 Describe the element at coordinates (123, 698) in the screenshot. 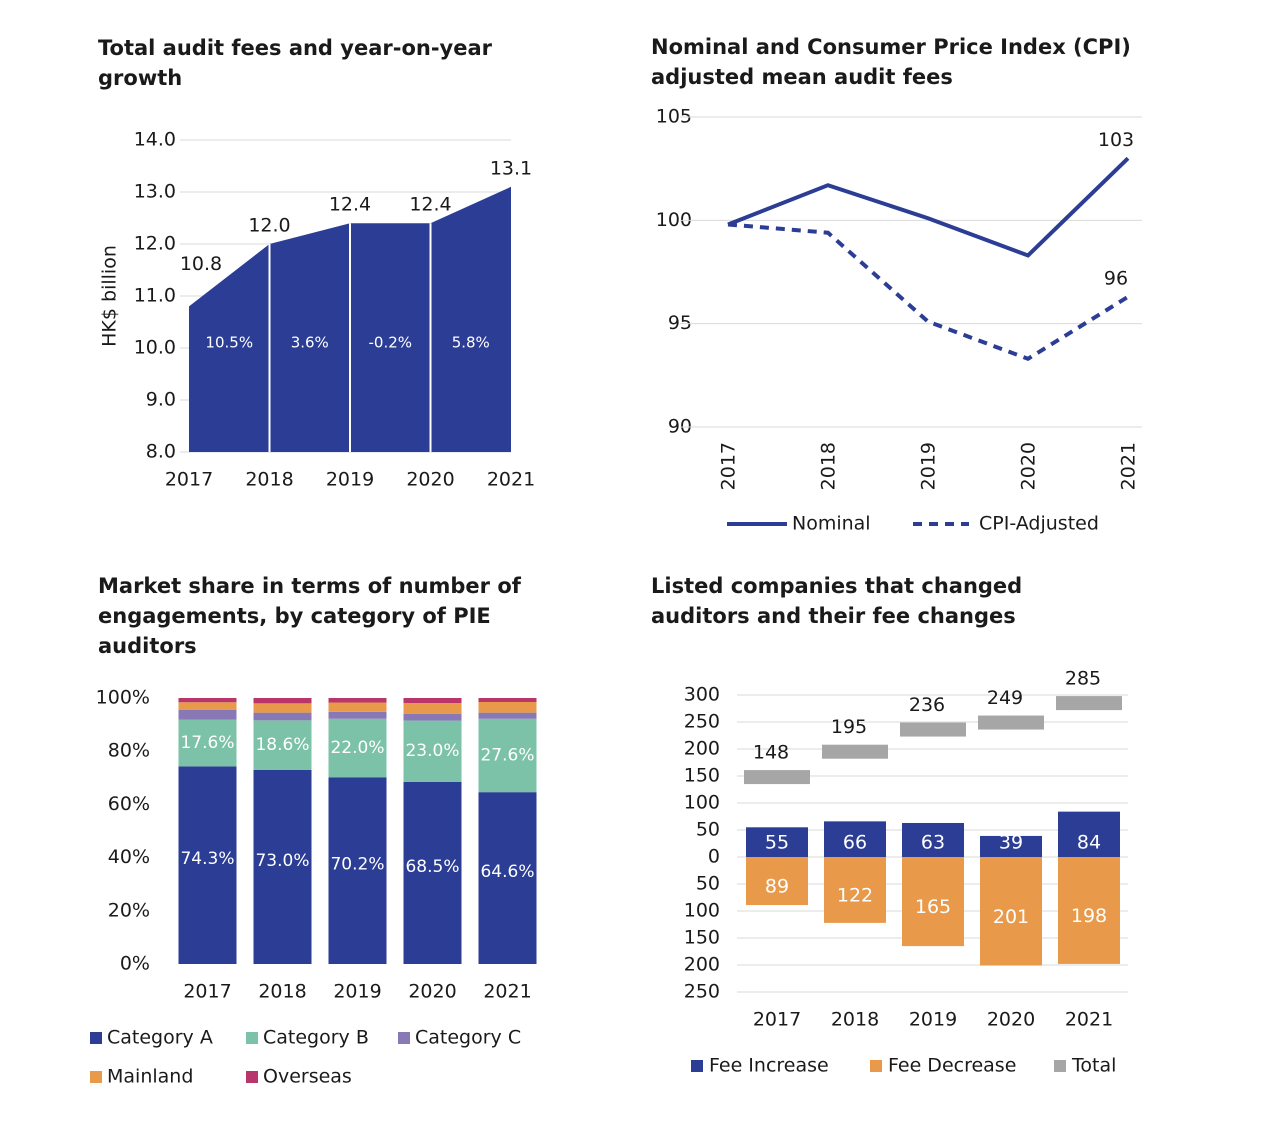

I see `y-tick-label: 100%` at that location.